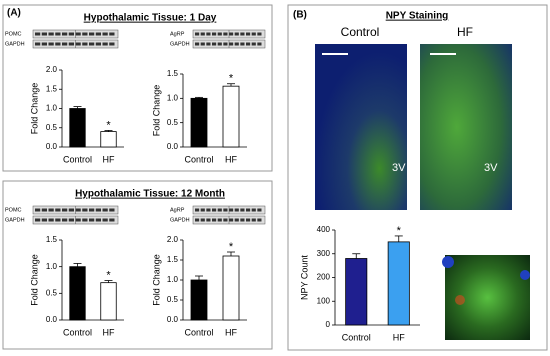 This screenshot has width=550, height=356. What do you see at coordinates (231, 79) in the screenshot?
I see `significance: *` at bounding box center [231, 79].